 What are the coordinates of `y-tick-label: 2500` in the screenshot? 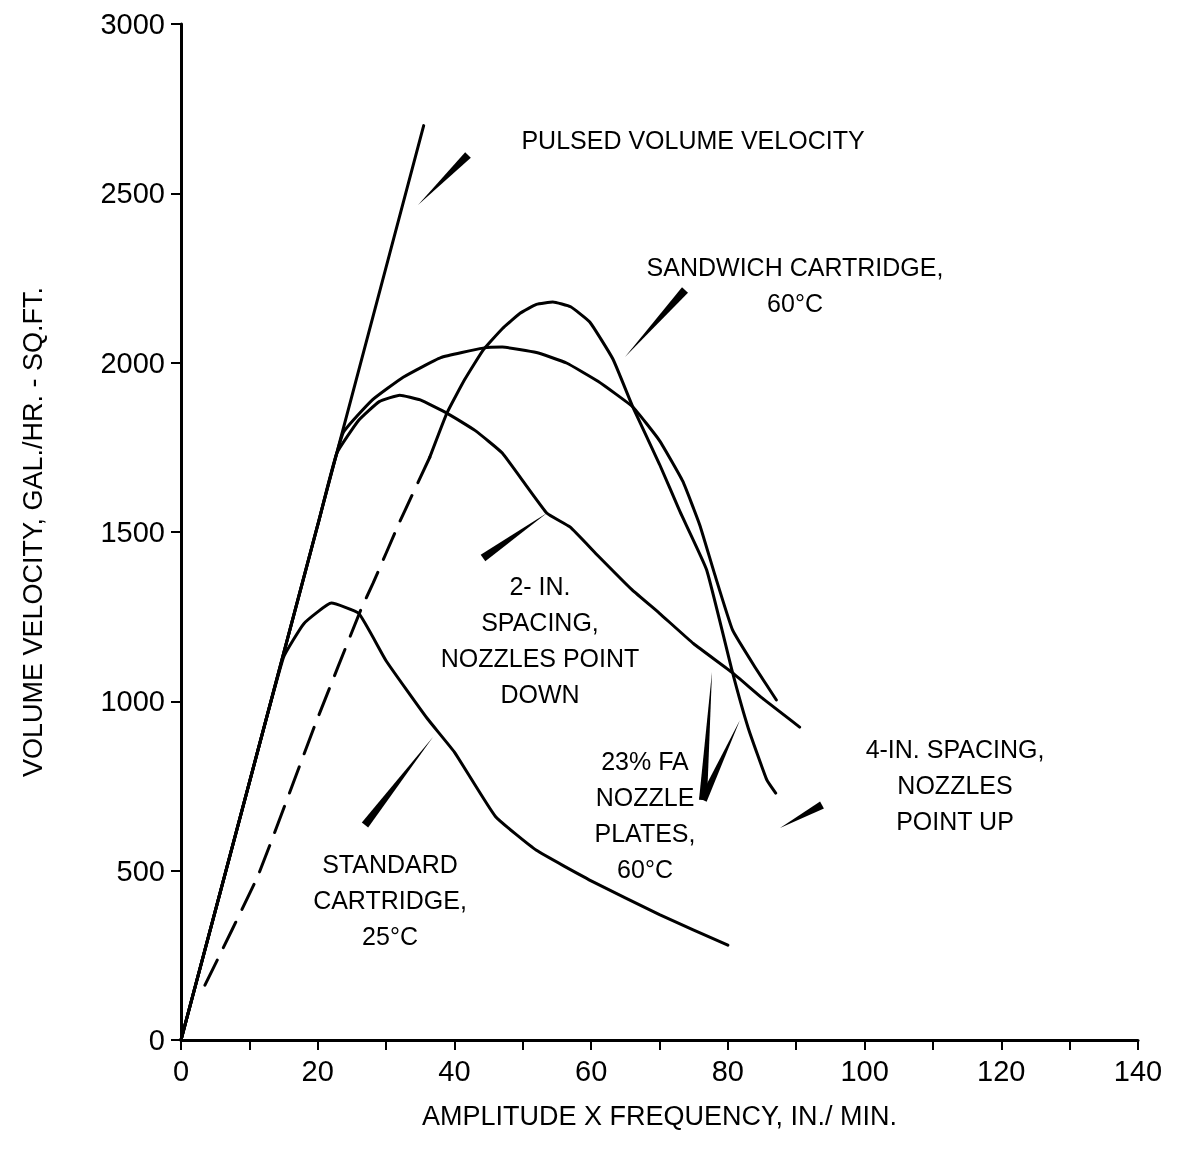 It's located at (132, 193).